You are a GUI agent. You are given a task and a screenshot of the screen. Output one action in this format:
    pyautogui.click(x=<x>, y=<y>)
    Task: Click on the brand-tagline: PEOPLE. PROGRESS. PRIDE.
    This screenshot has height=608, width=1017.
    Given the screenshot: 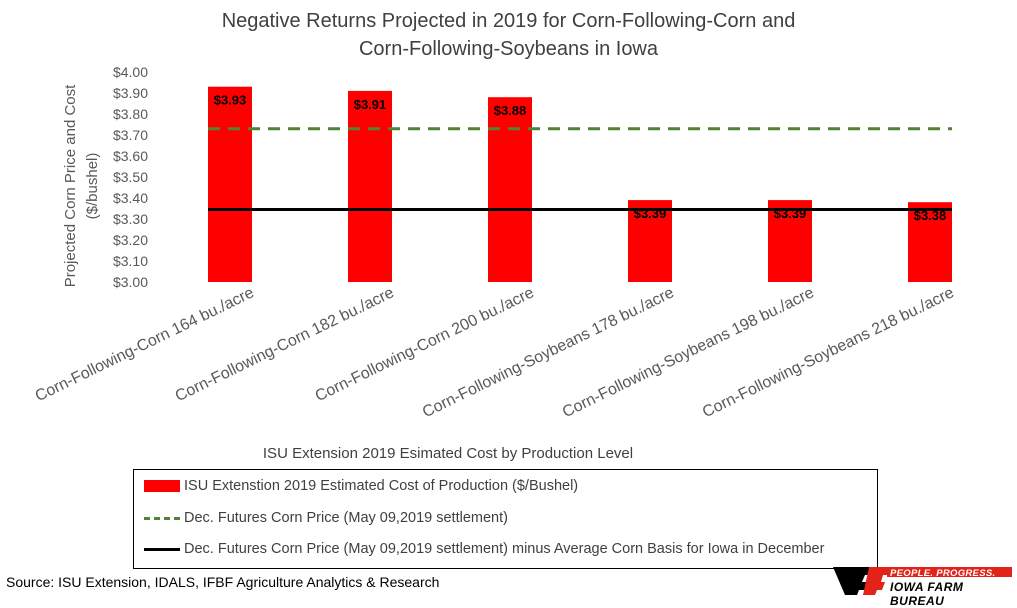 What is the action you would take?
    pyautogui.click(x=943, y=579)
    